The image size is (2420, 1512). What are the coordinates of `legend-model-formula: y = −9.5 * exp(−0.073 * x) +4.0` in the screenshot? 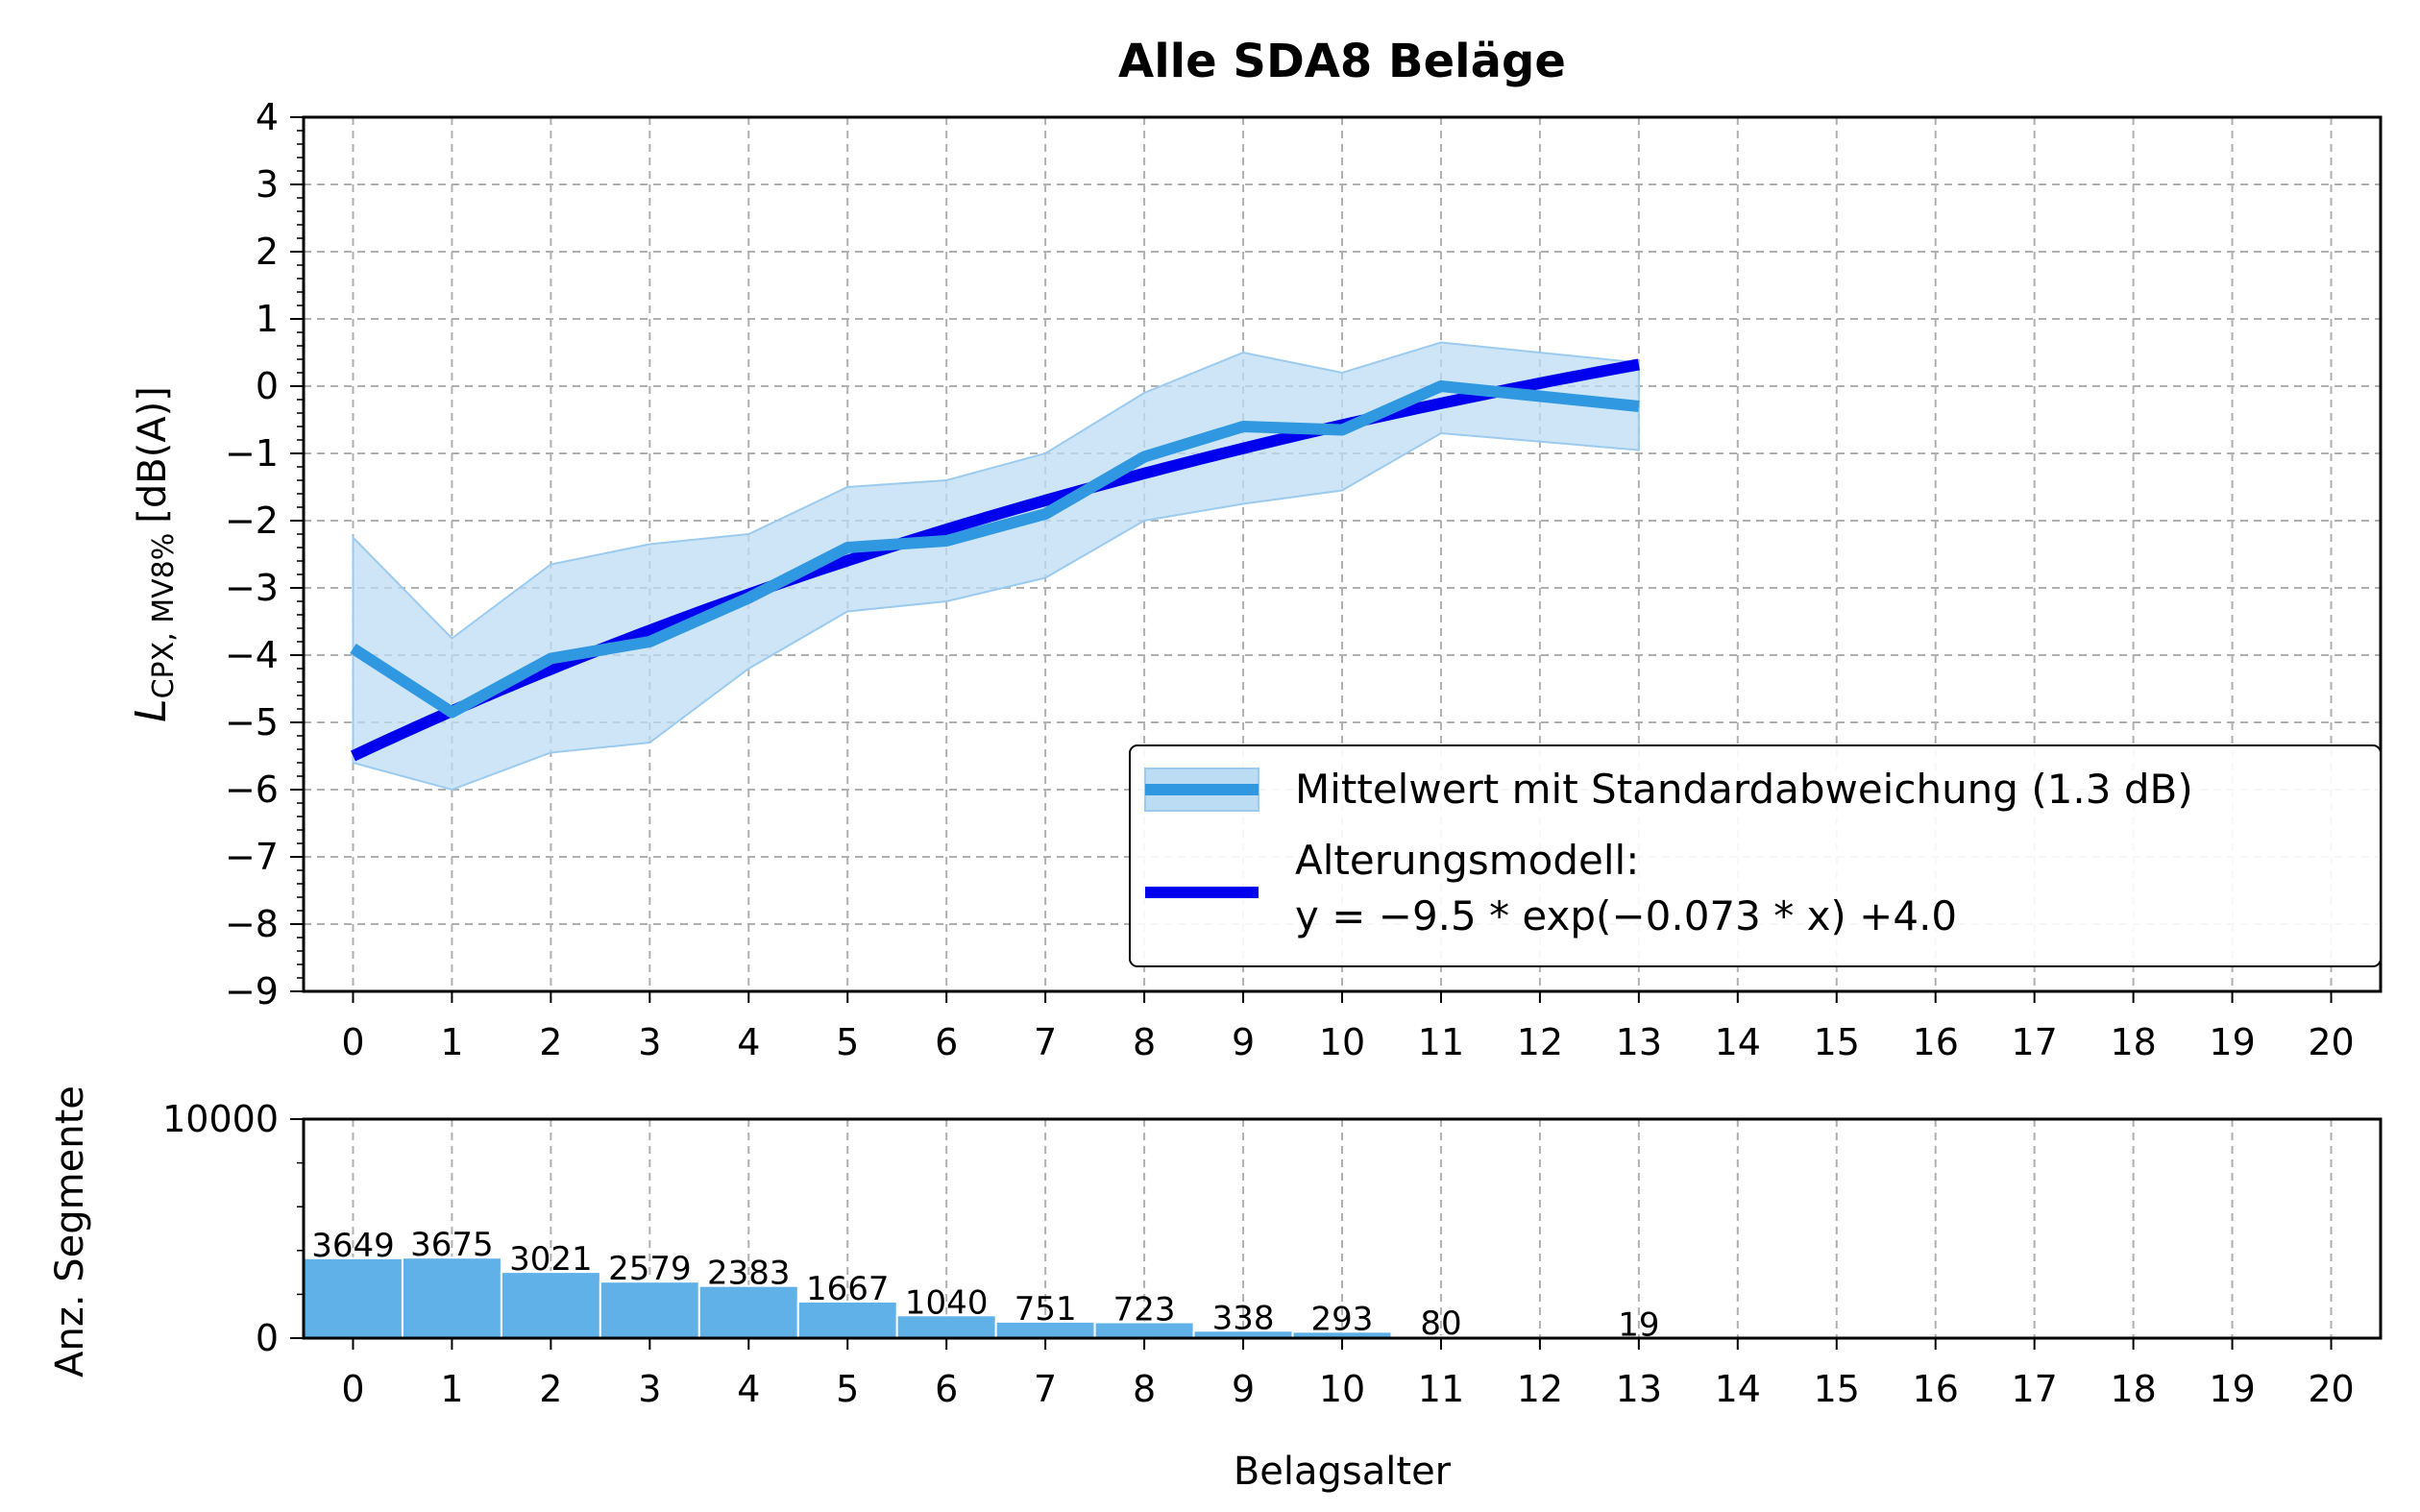 It's located at (1626, 915).